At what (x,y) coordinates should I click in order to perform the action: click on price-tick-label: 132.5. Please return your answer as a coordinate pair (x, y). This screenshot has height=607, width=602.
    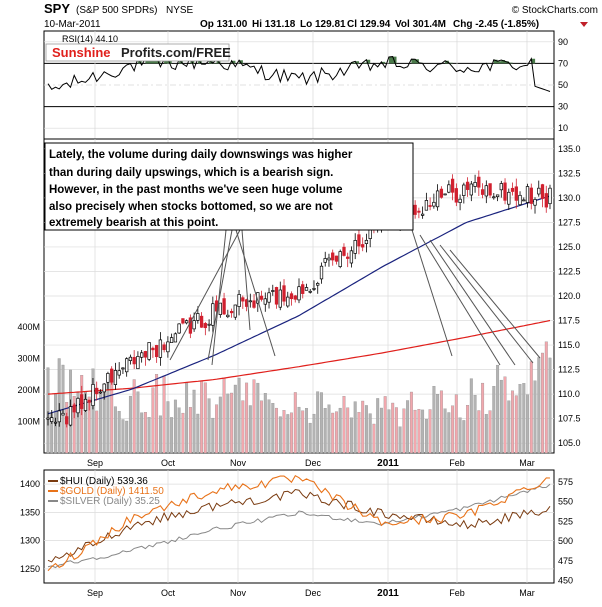
    Looking at the image, I should click on (569, 173).